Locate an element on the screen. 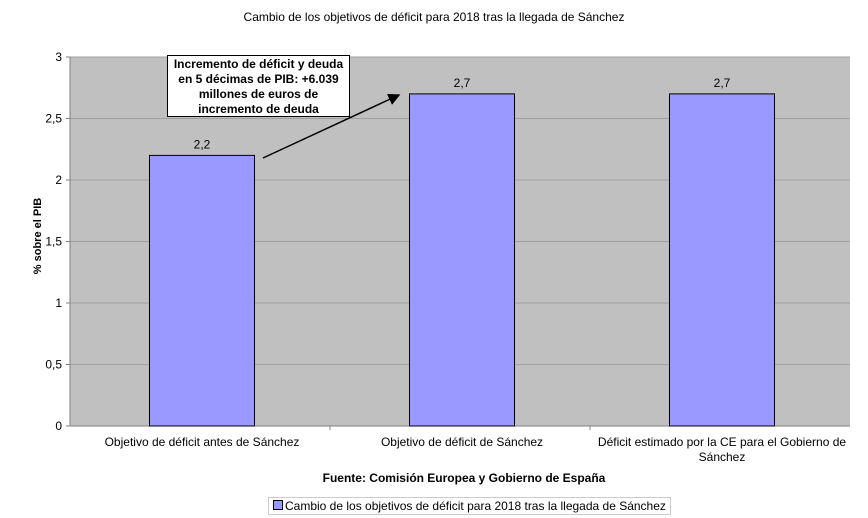 The image size is (868, 518). y-tick-label: 1 is located at coordinates (58, 303).